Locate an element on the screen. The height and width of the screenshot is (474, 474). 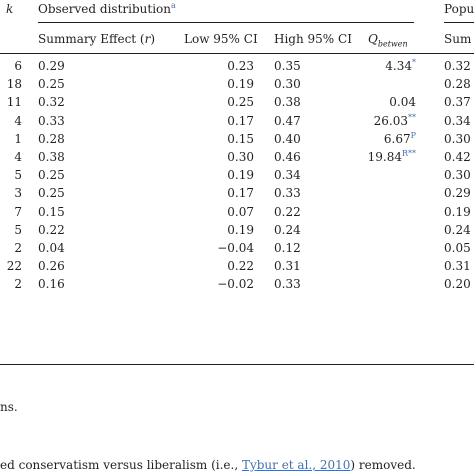
row-q-between: 4.34* is located at coordinates (373, 66).